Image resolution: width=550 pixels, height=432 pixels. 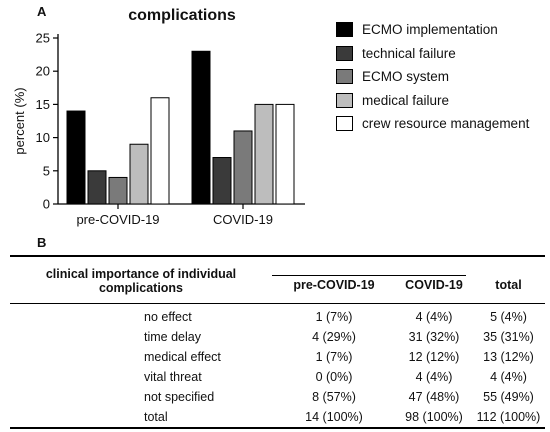 What do you see at coordinates (43, 71) in the screenshot?
I see `y-tick-label: 20` at bounding box center [43, 71].